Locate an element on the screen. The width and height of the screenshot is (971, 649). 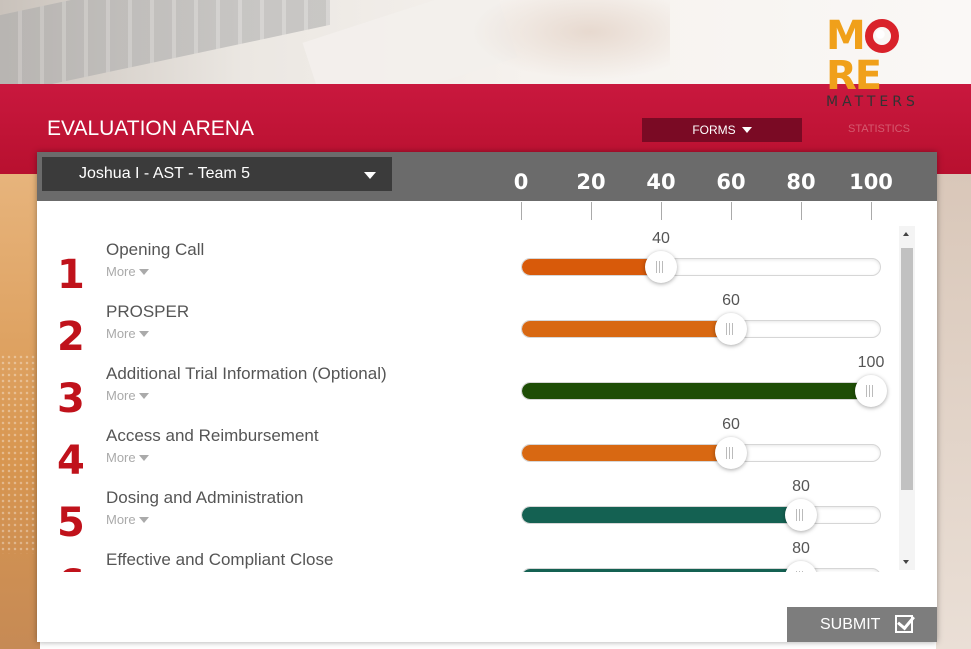
scrollbar is located at coordinates (907, 398).